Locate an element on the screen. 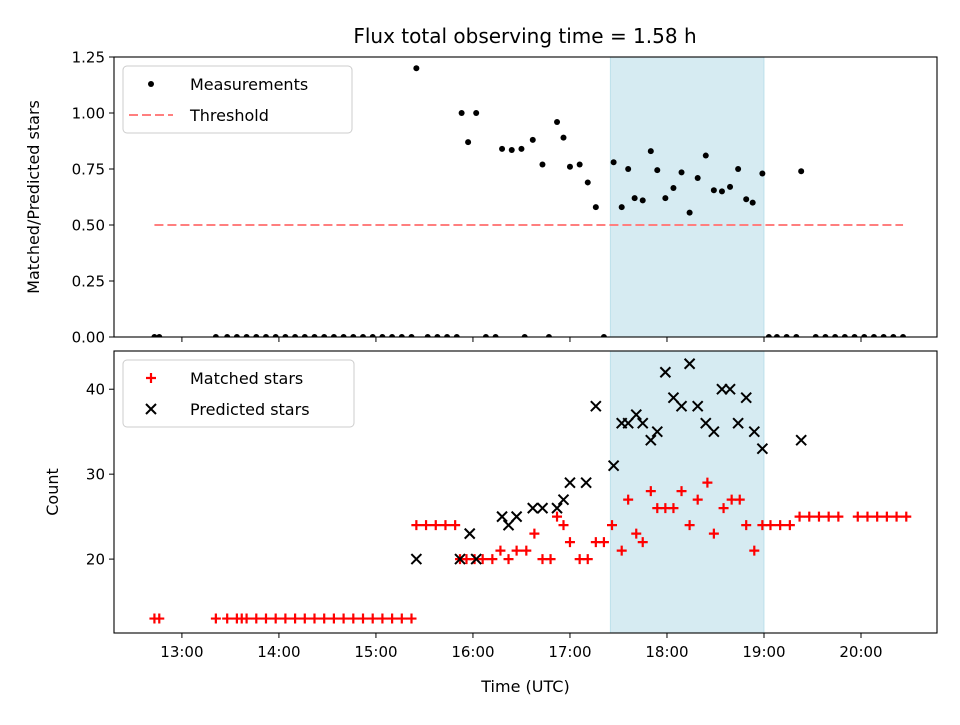 The image size is (960, 725). y-tick-label: 0.75 is located at coordinates (88, 170).